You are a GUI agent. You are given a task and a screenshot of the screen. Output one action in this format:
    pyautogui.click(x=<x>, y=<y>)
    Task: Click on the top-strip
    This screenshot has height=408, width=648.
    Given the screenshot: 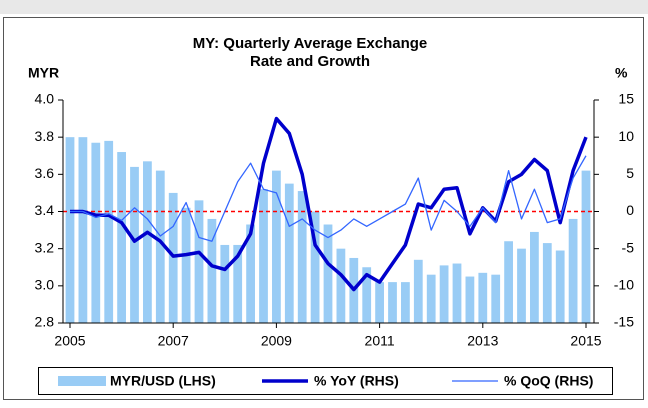 What is the action you would take?
    pyautogui.click(x=324, y=7)
    